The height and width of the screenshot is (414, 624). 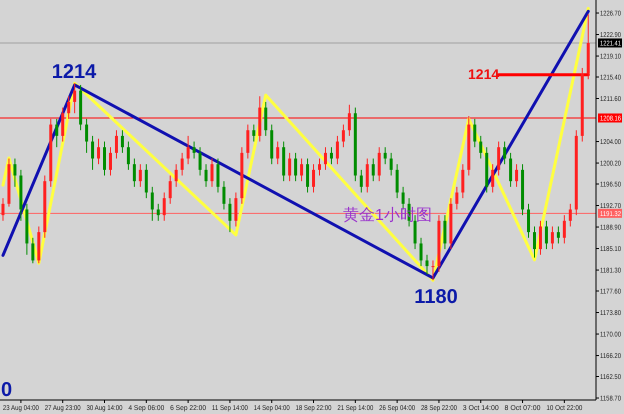 I want to click on annotation: 0, so click(x=6, y=390).